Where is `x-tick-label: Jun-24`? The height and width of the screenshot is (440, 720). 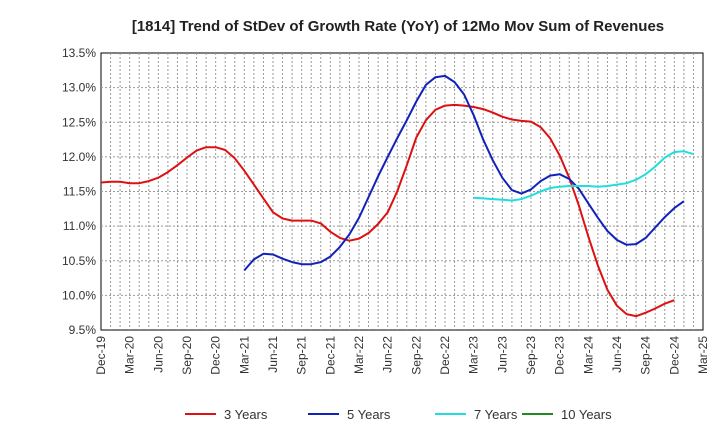 x-tick-label: Jun-24 is located at coordinates (617, 354).